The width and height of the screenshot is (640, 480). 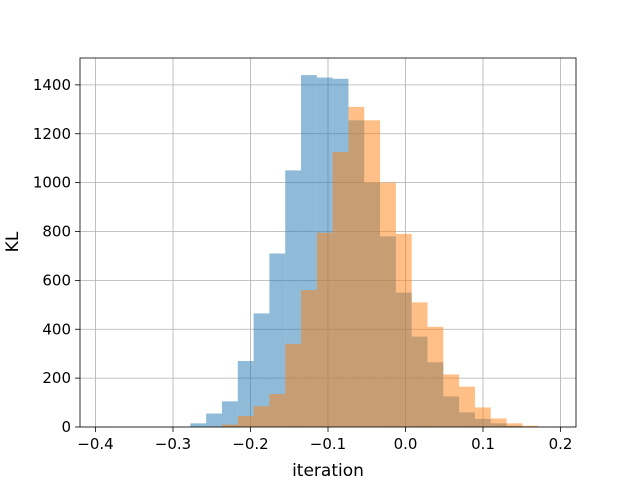 I want to click on y-tick-label: 1200, so click(x=52, y=134).